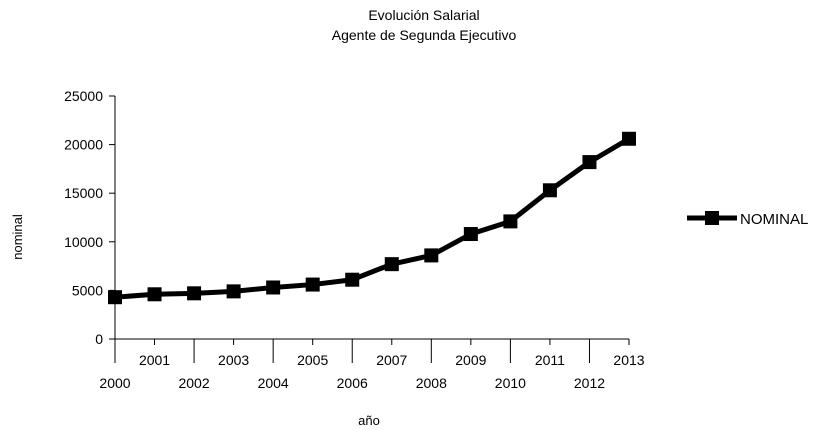  Describe the element at coordinates (510, 383) in the screenshot. I see `x-tick-label: 2010` at that location.